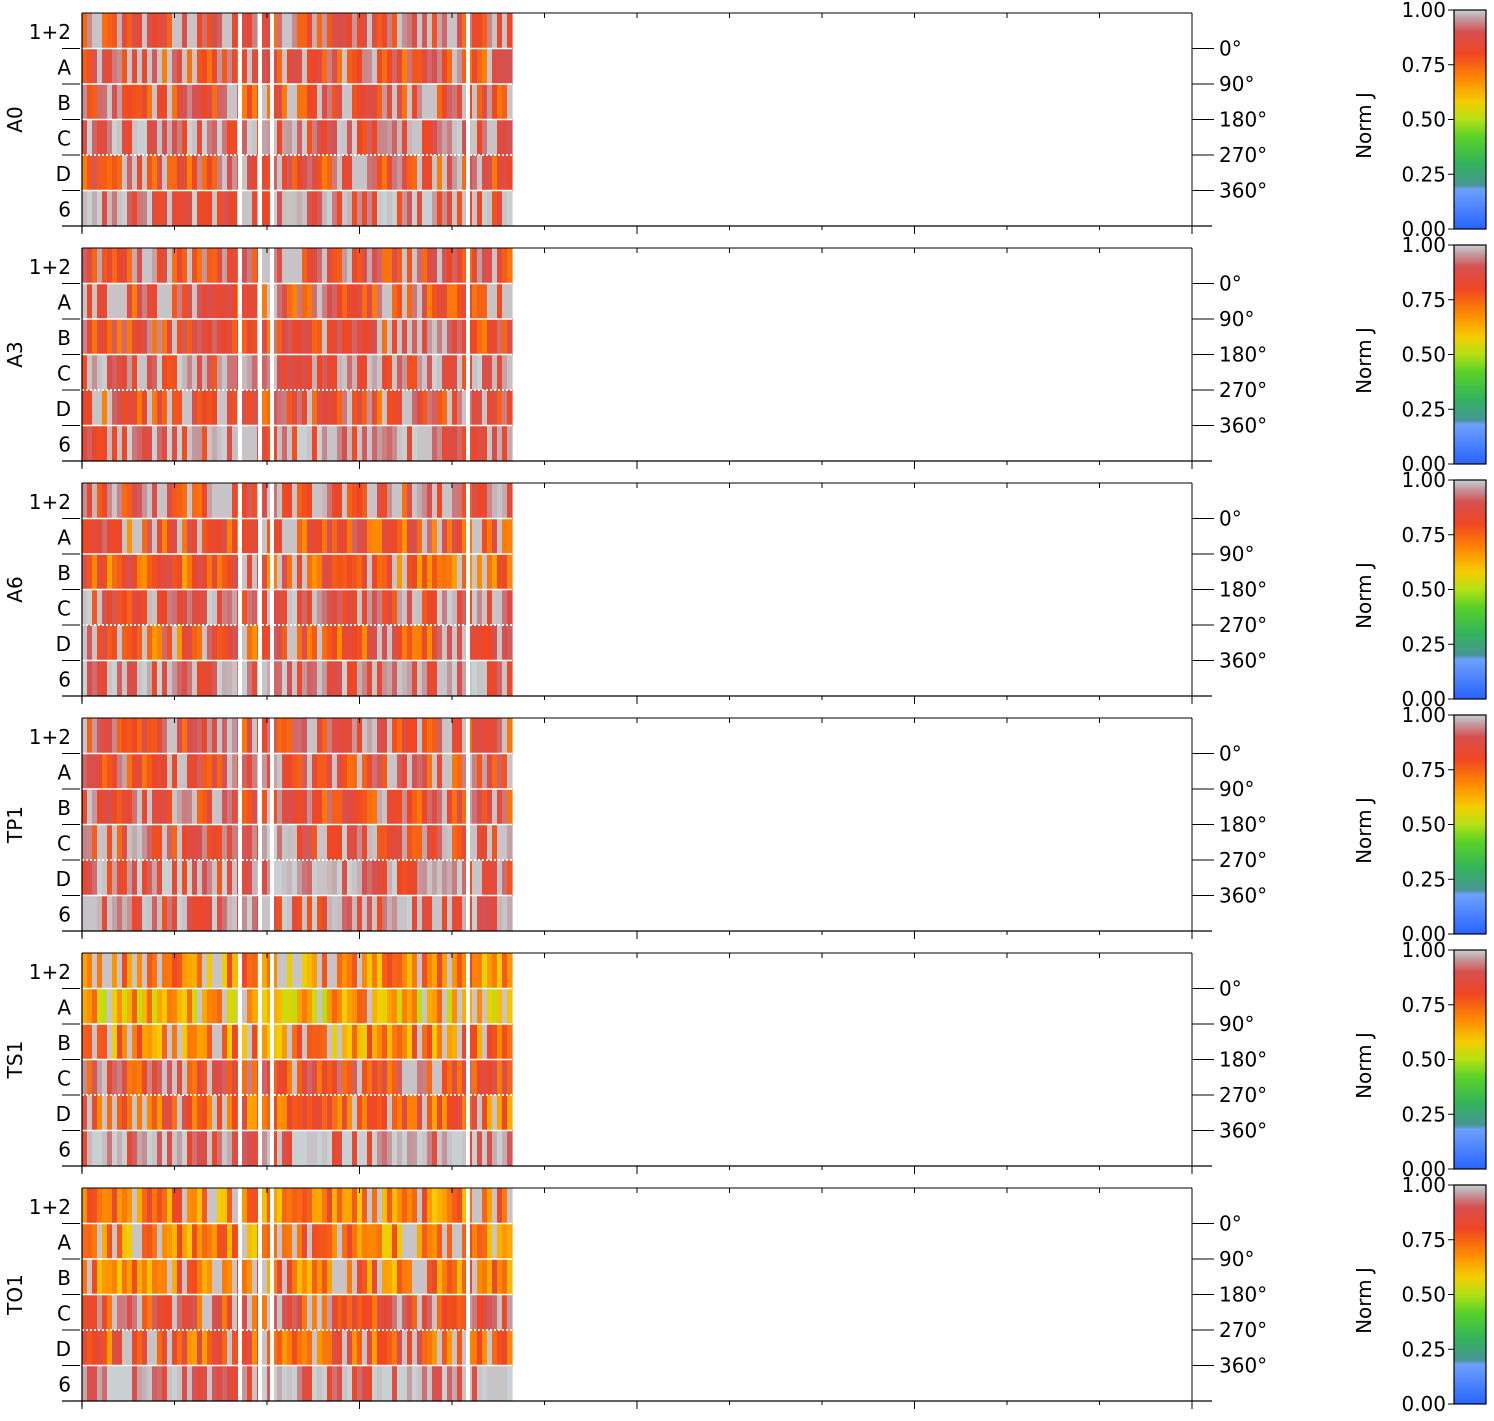 This screenshot has height=1421, width=1494. What do you see at coordinates (1423, 409) in the screenshot?
I see `colorbar-tick-label: 0.25` at bounding box center [1423, 409].